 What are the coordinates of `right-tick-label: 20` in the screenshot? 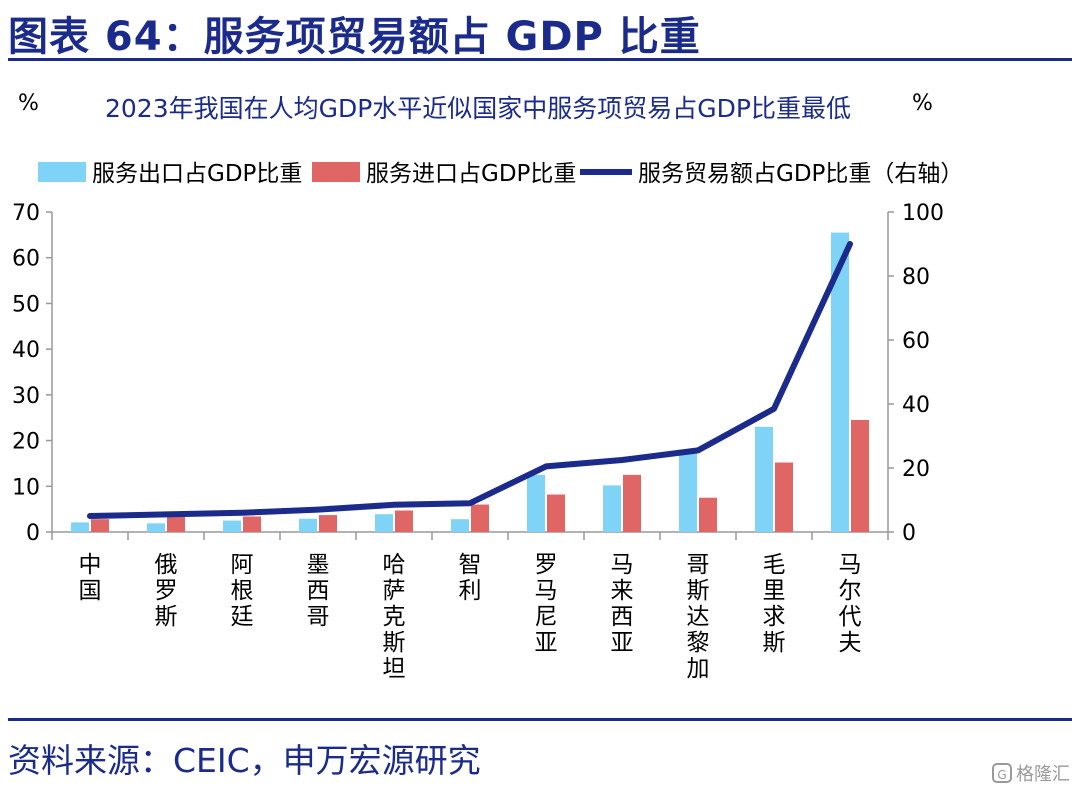 It's located at (916, 469).